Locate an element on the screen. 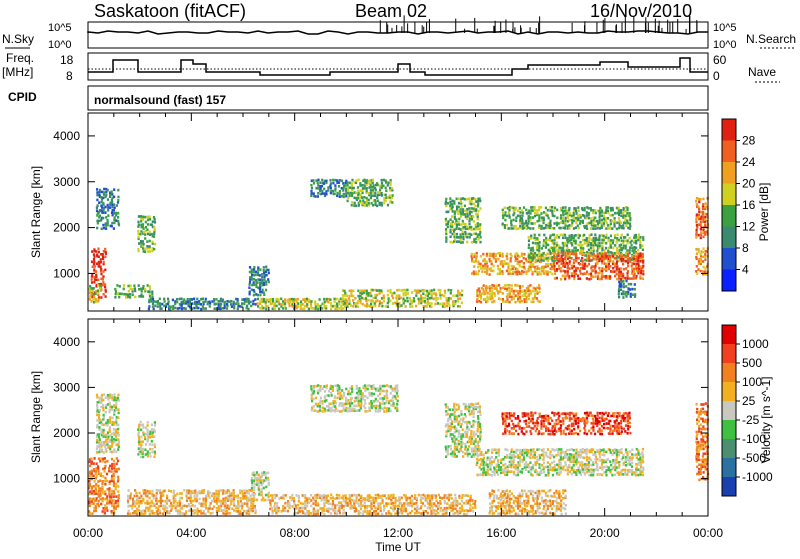  noise-sky-line is located at coordinates (398, 32).